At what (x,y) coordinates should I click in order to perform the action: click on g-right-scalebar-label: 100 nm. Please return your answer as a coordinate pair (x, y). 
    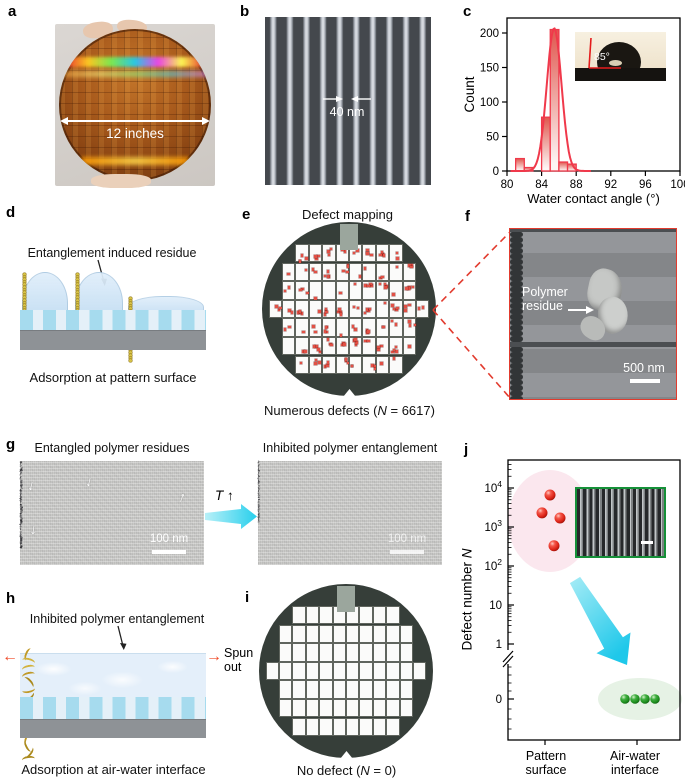
    Looking at the image, I should click on (407, 539).